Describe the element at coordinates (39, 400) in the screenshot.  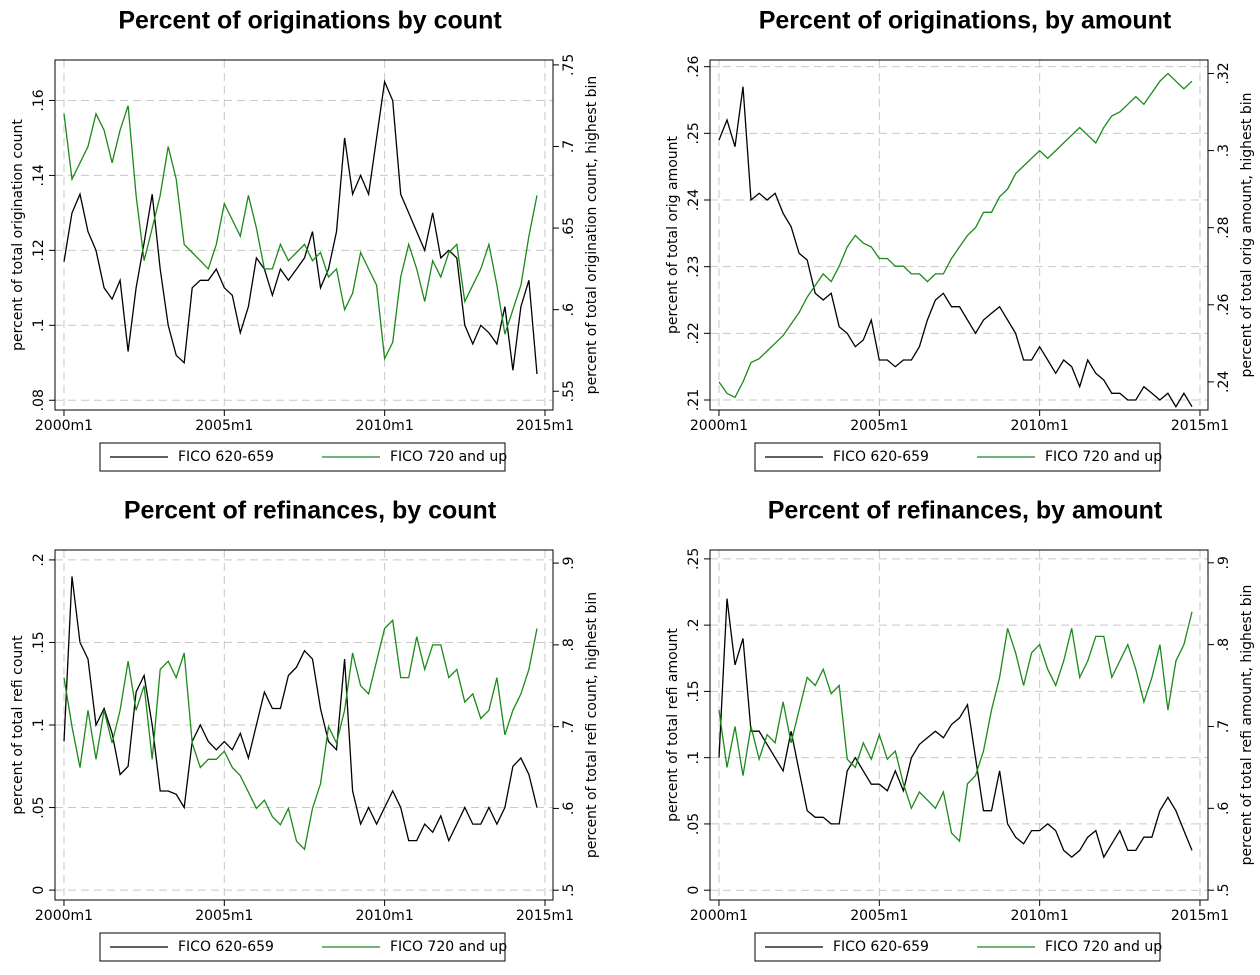
I see `y-tick-label: .08` at that location.